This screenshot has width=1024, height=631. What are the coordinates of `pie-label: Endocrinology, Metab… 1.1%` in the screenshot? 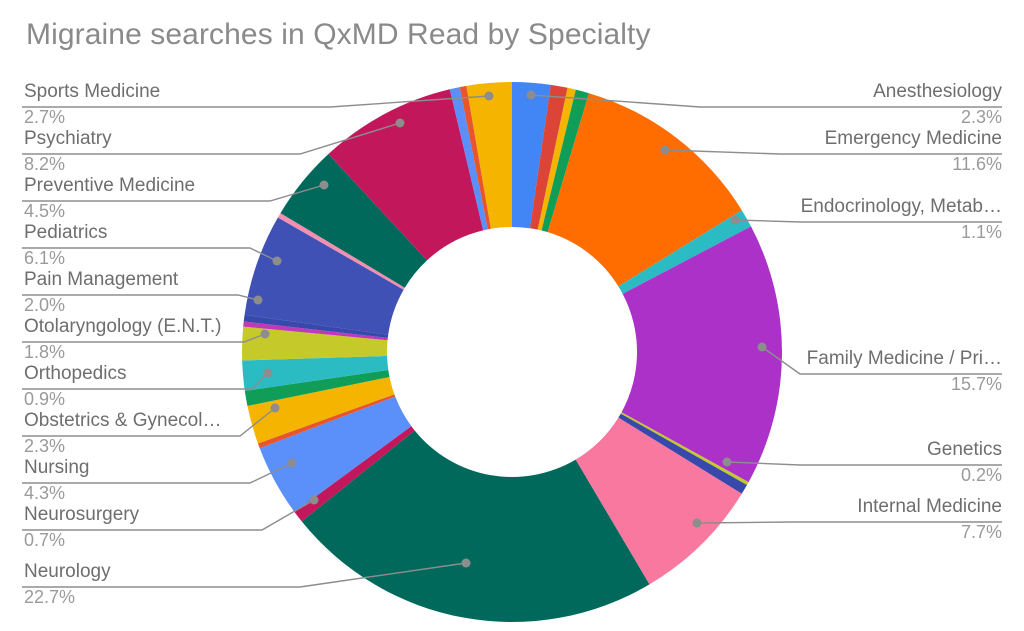 It's located at (901, 219).